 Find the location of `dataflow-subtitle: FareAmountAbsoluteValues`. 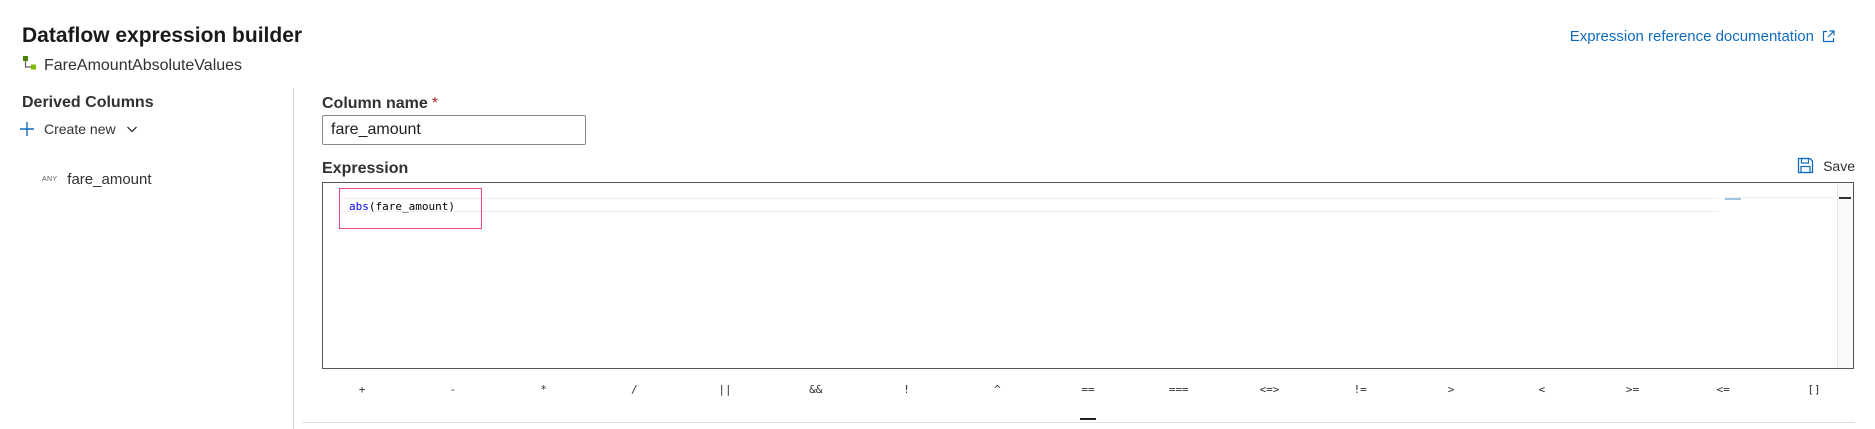

dataflow-subtitle: FareAmountAbsoluteValues is located at coordinates (132, 65).